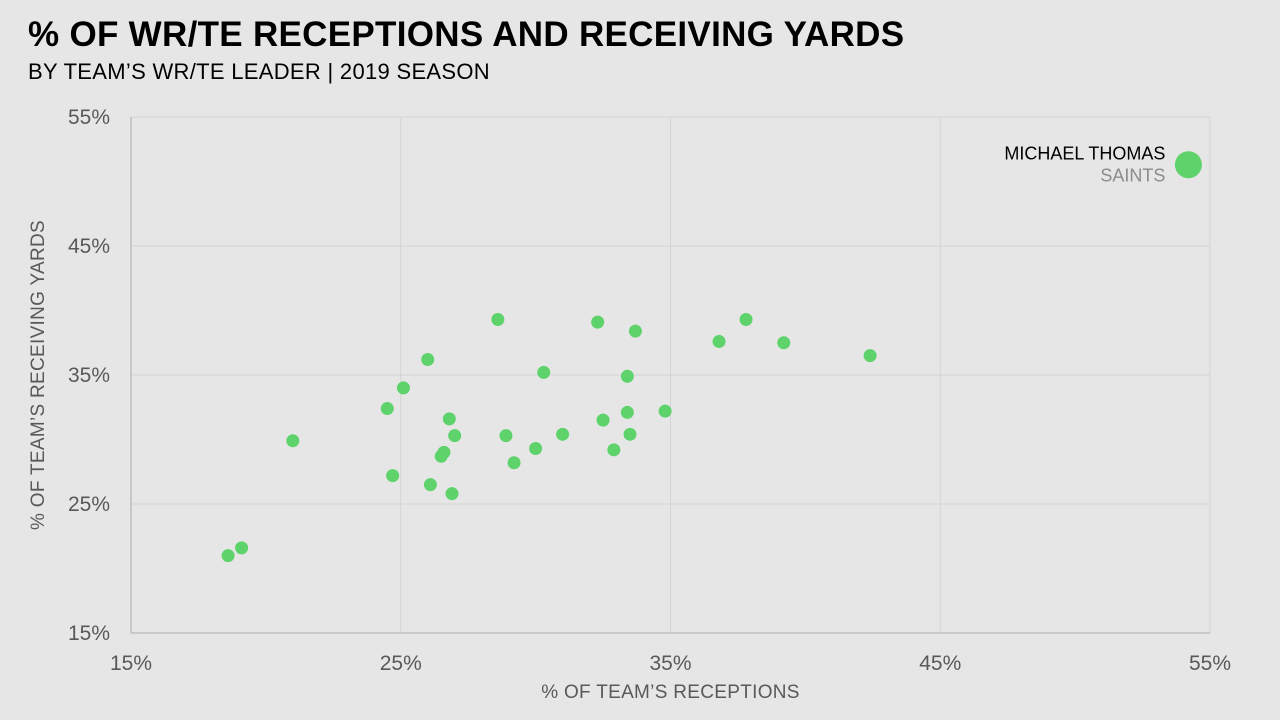  What do you see at coordinates (89, 246) in the screenshot?
I see `y-tick-label: 45%` at bounding box center [89, 246].